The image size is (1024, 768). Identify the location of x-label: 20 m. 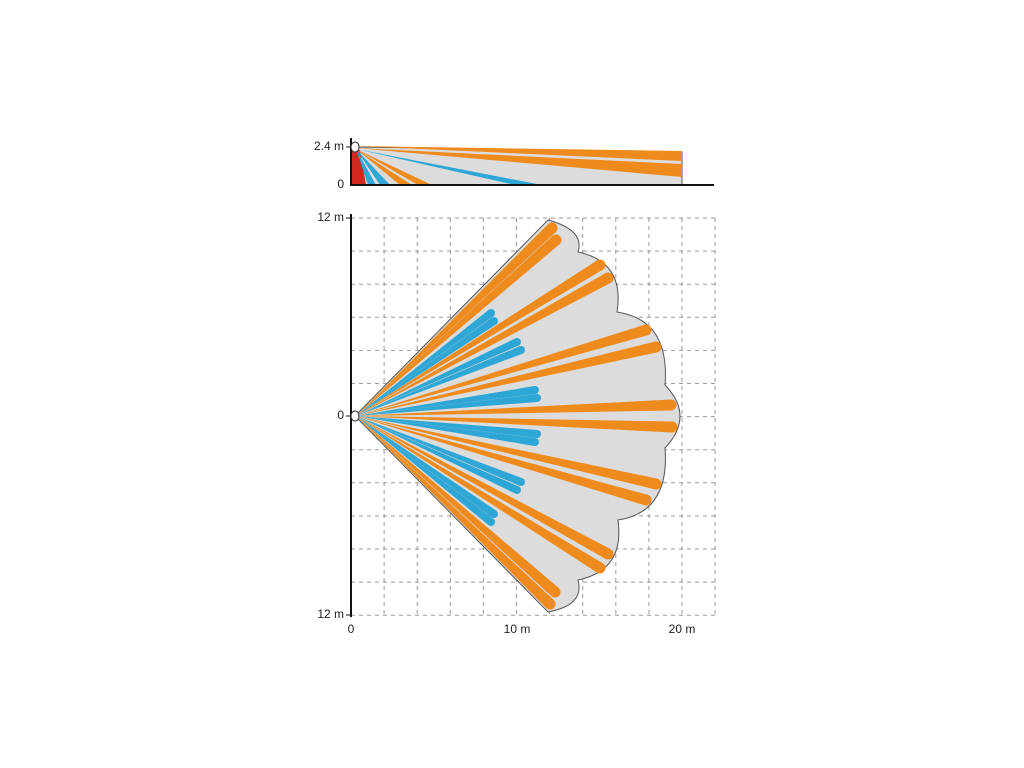
(682, 629).